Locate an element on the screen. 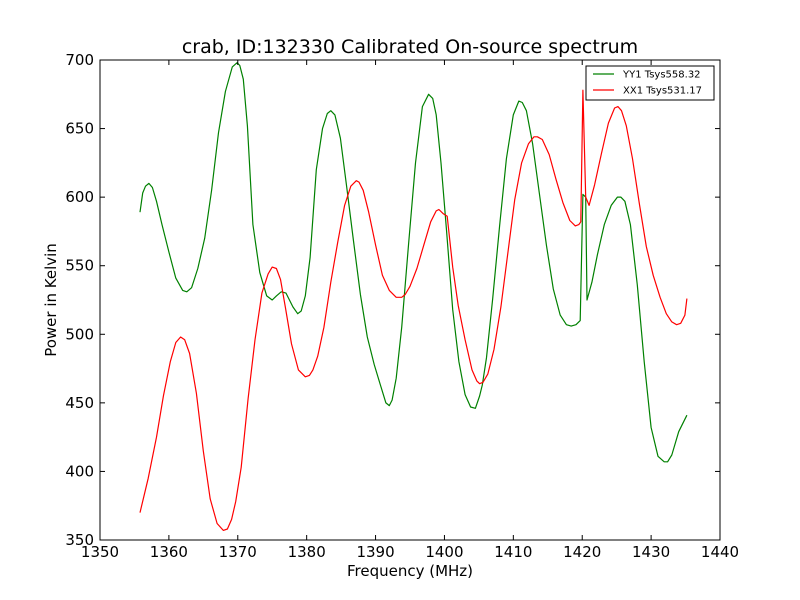 This screenshot has width=800, height=600. y-tick-label: 700 is located at coordinates (79, 60).